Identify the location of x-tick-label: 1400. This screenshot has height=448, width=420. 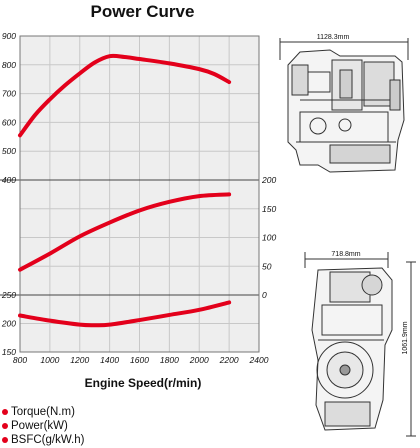
(109, 360).